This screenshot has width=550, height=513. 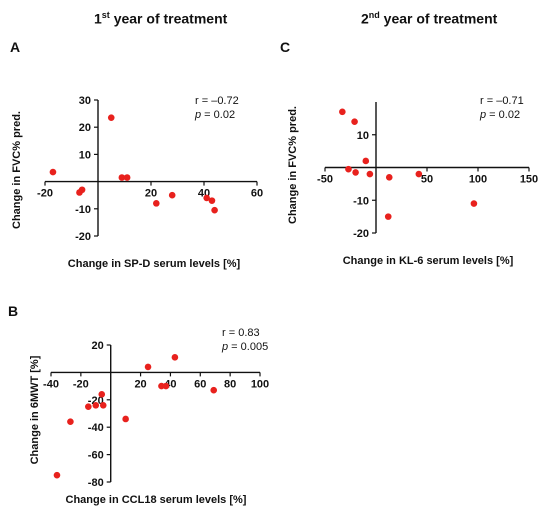 I want to click on y-tick-label: 30, so click(x=85, y=101).